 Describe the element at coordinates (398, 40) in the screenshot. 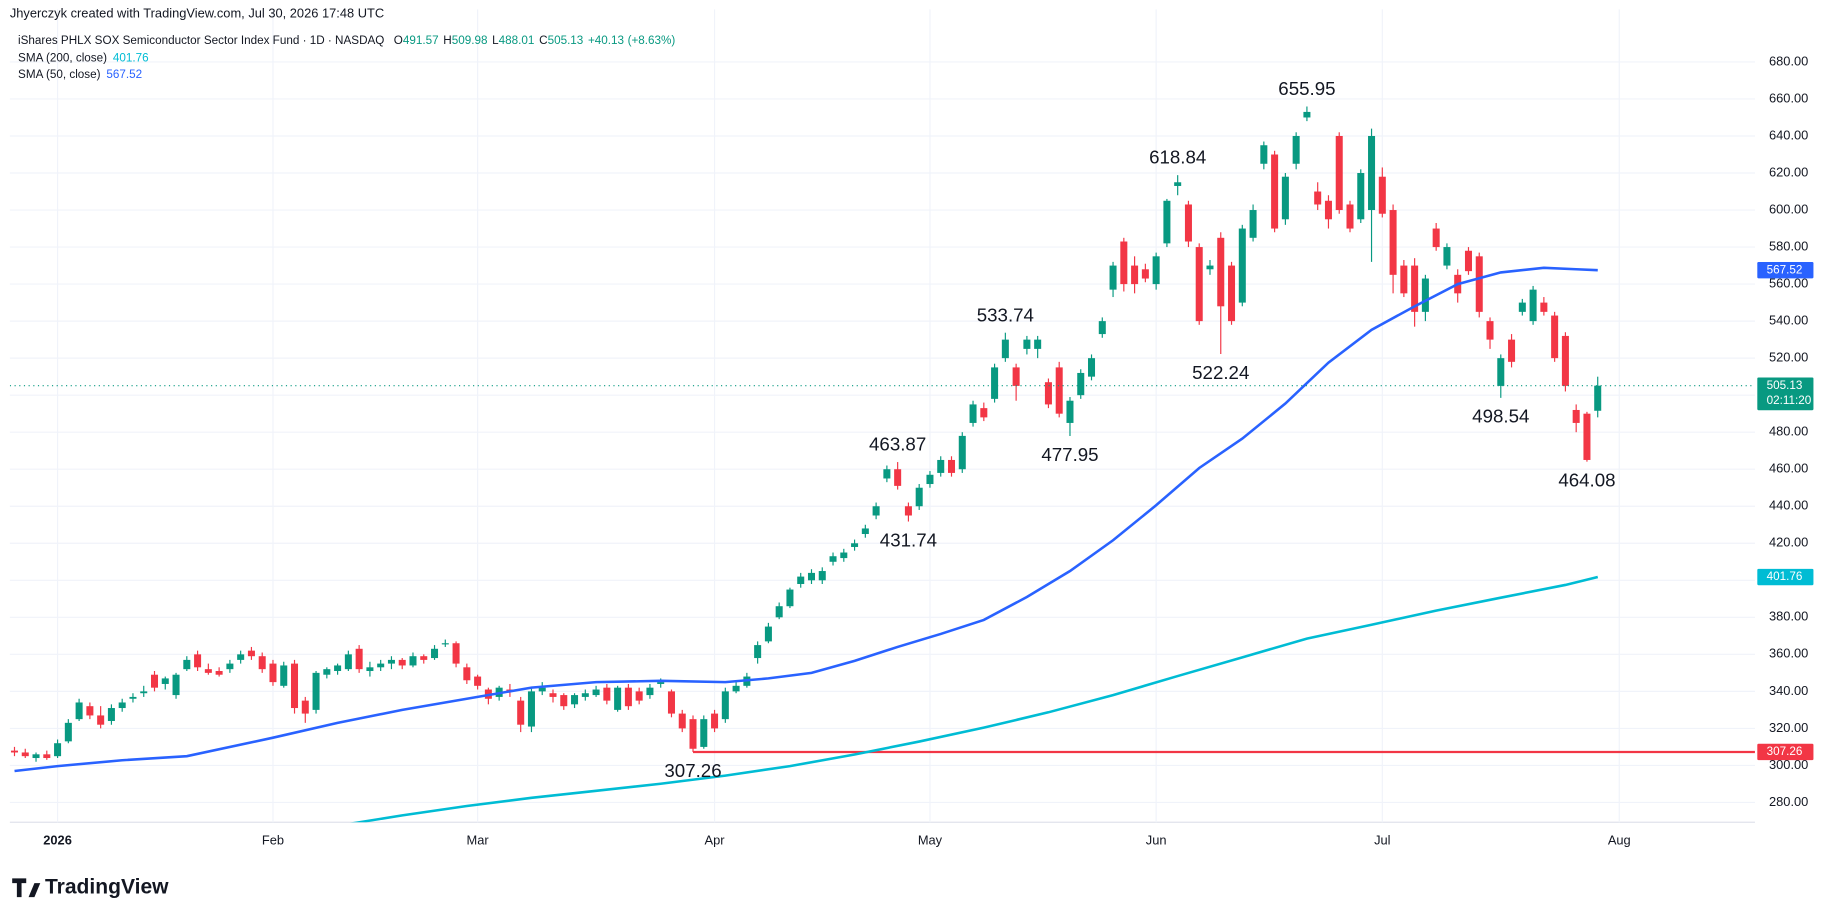

I see `ohlc-label: O` at that location.